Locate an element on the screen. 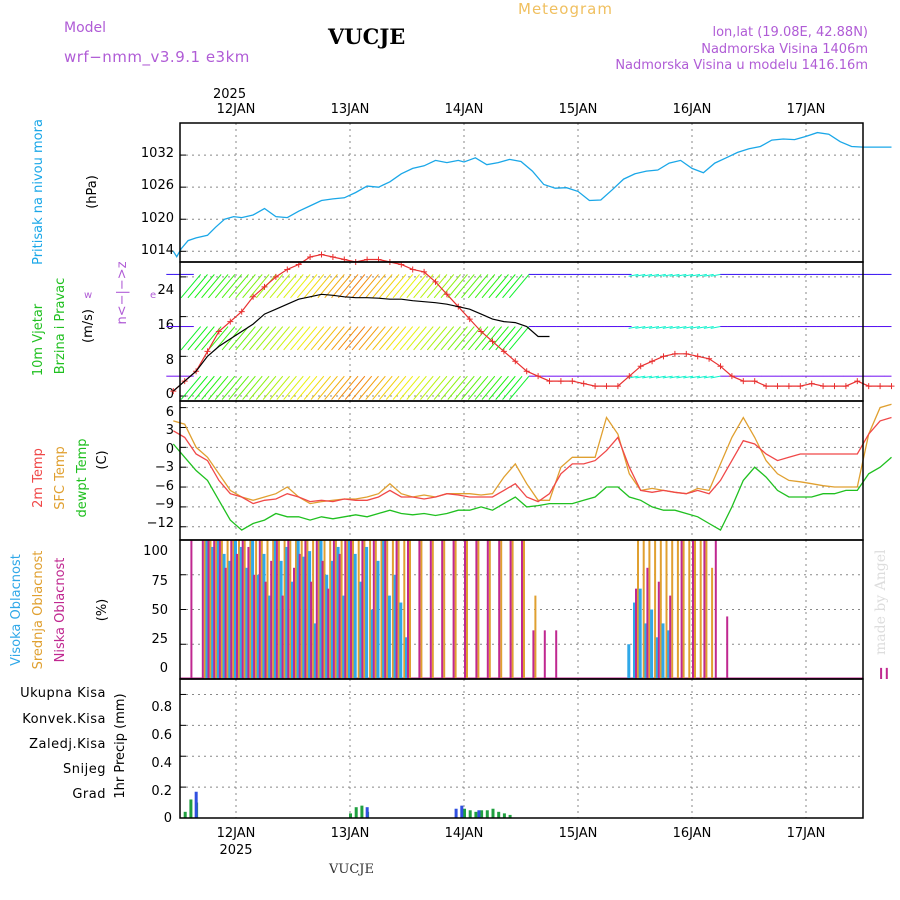  station-title: VUCJE is located at coordinates (367, 36).